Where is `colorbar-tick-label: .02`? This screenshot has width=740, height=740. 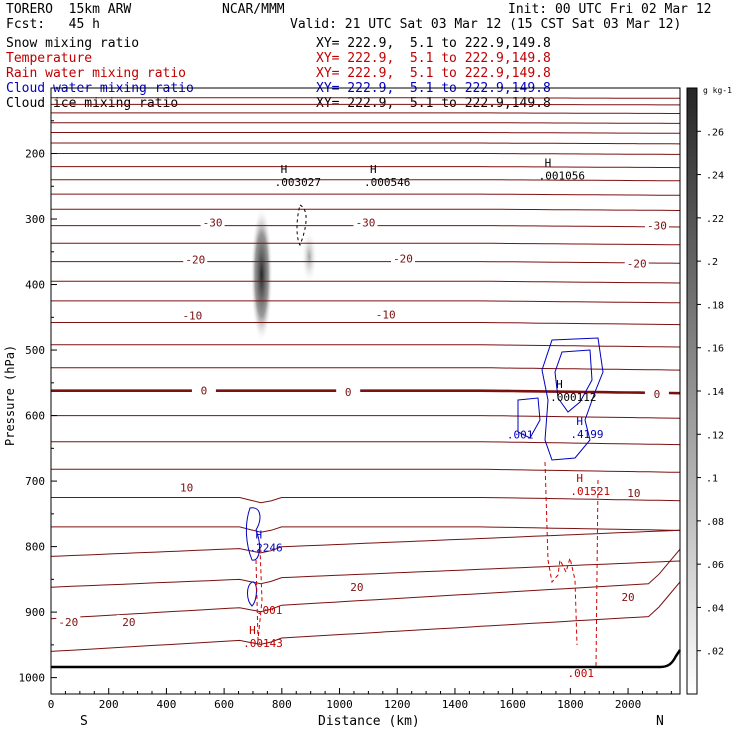
colorbar-tick-label: .02 is located at coordinates (715, 652).